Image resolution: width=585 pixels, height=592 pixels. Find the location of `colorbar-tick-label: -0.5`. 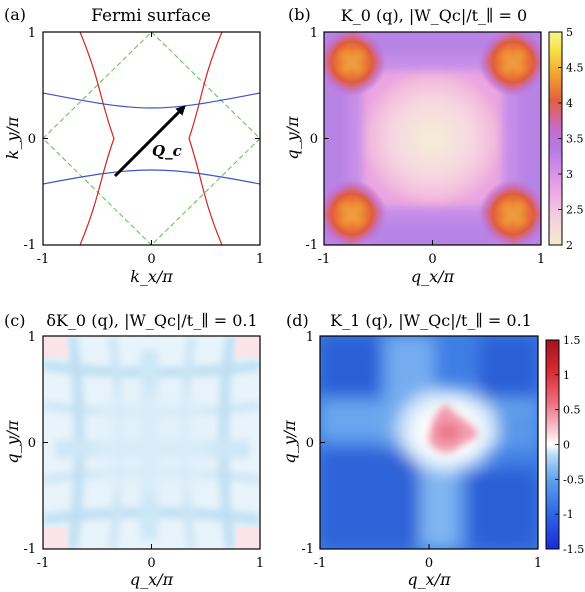

colorbar-tick-label: -0.5 is located at coordinates (573, 479).